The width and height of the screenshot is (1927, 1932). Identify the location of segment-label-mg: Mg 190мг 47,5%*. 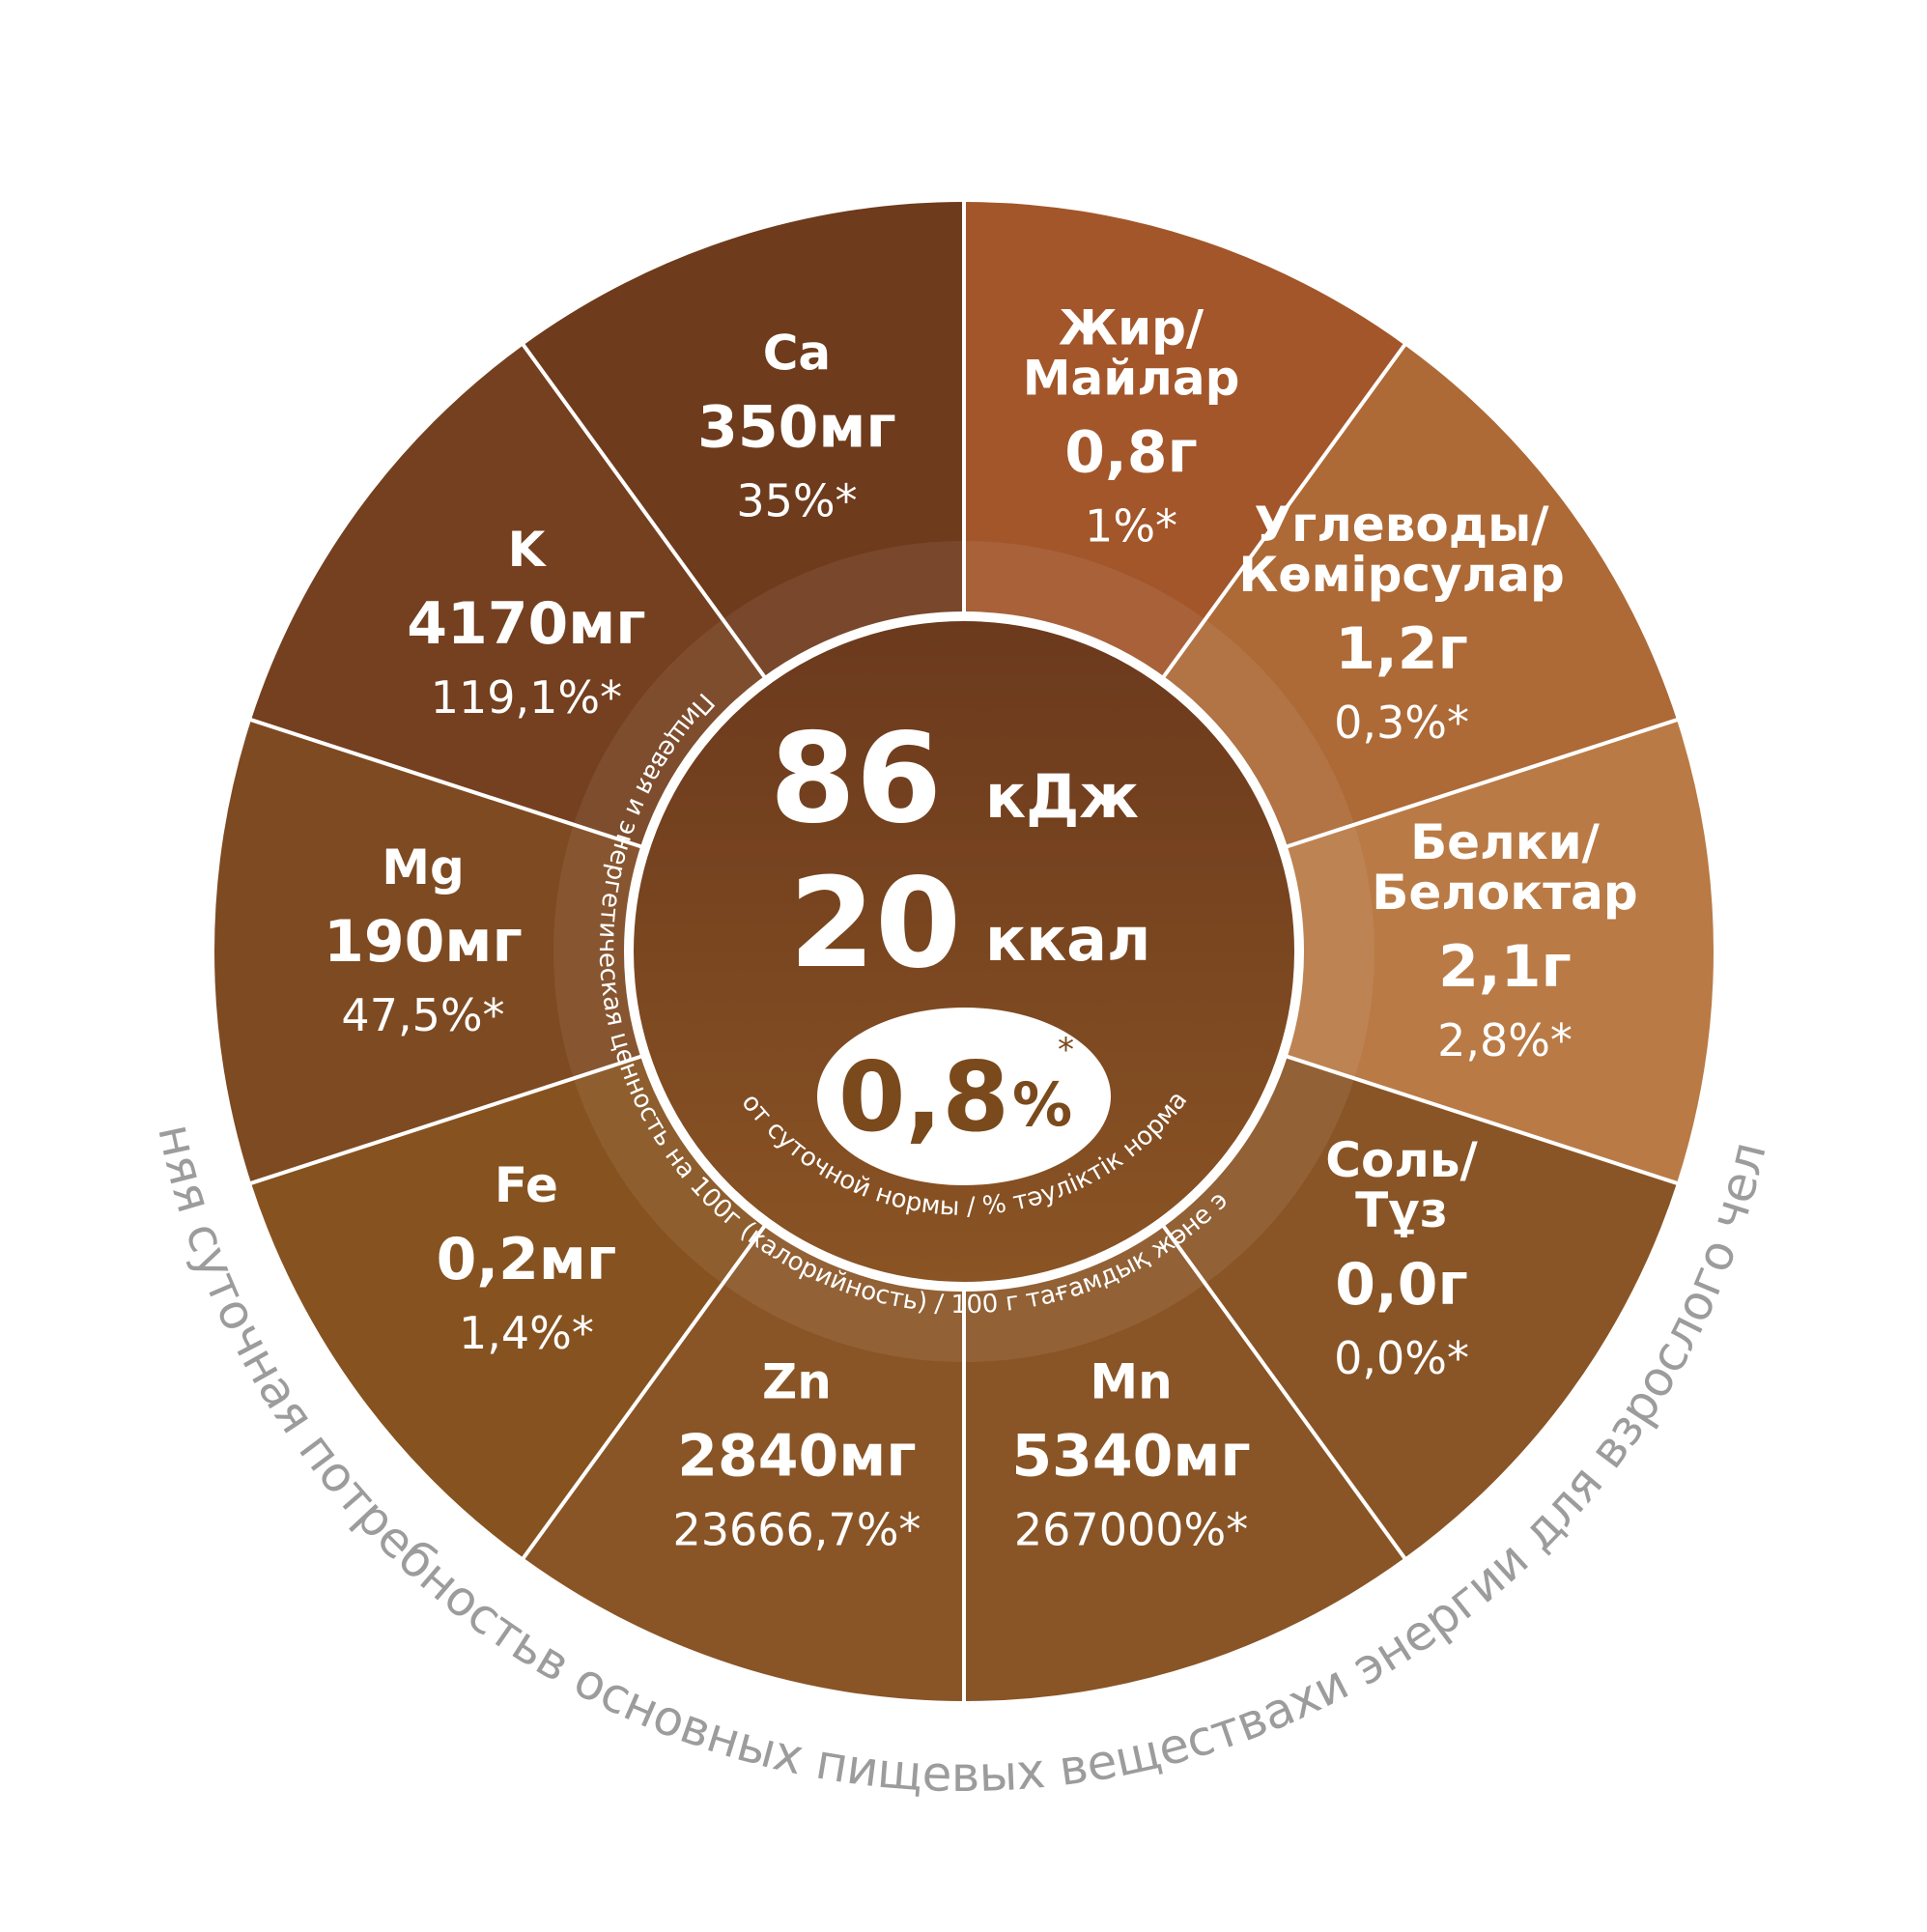
(423, 940).